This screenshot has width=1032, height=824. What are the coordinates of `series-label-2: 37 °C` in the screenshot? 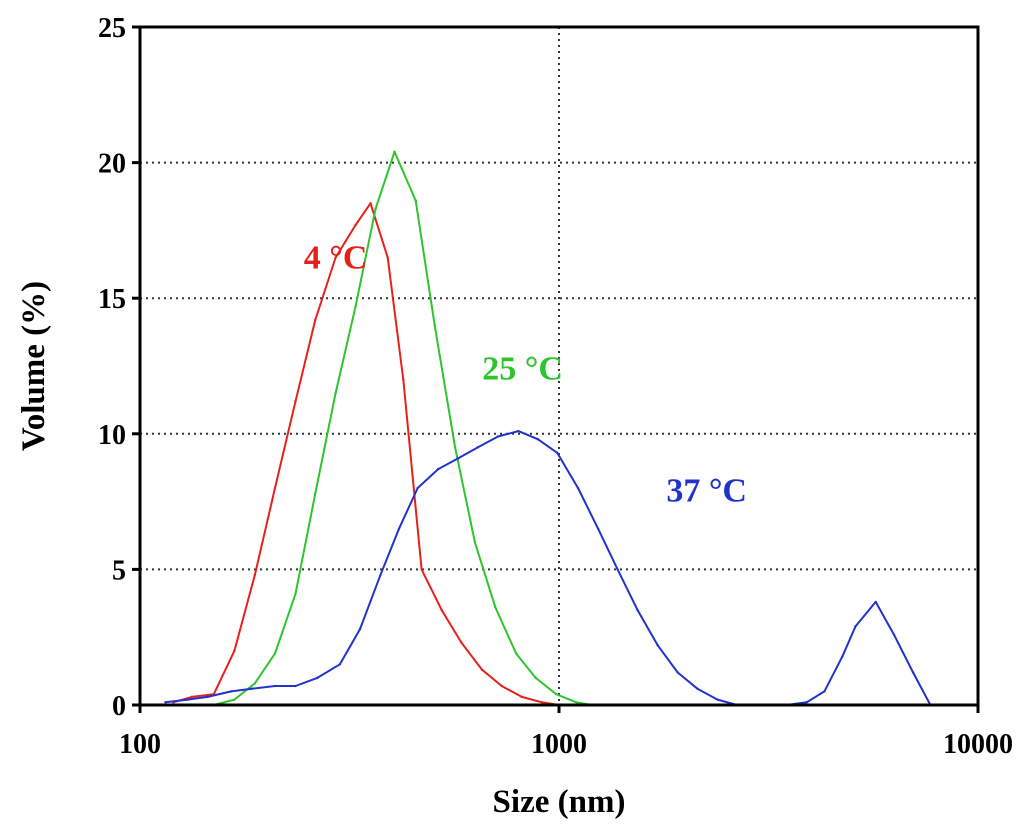 It's located at (706, 491).